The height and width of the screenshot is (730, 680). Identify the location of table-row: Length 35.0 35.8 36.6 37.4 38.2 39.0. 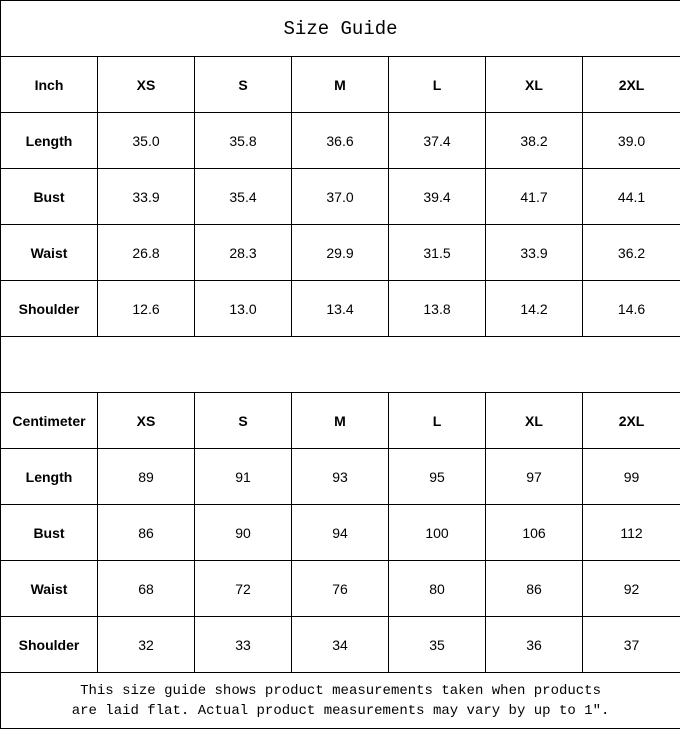
(340, 140).